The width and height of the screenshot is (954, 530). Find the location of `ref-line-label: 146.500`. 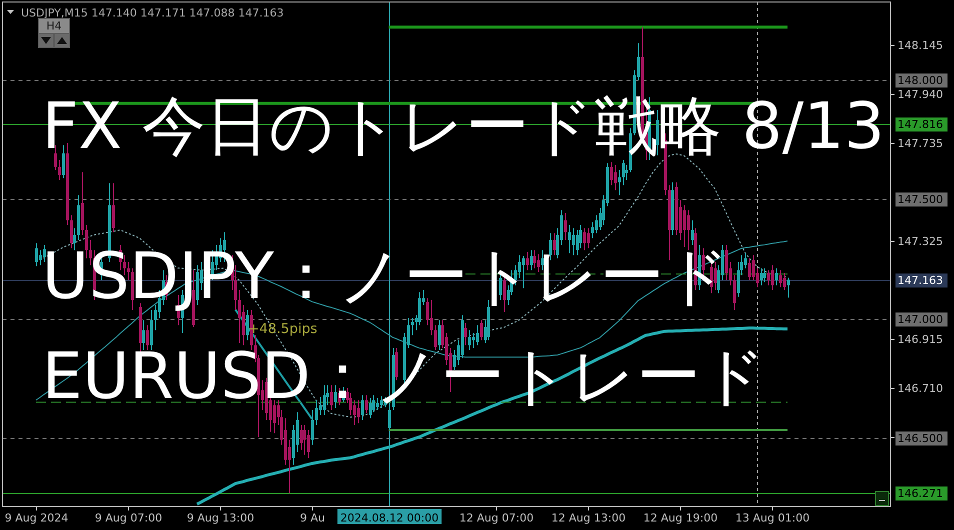

ref-line-label: 146.500 is located at coordinates (920, 438).